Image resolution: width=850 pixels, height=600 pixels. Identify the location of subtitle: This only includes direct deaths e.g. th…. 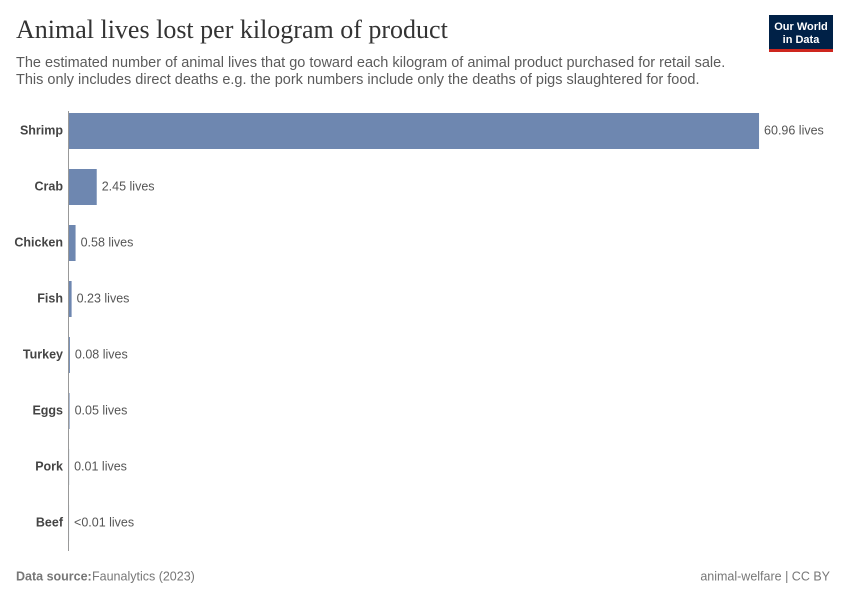
(358, 80).